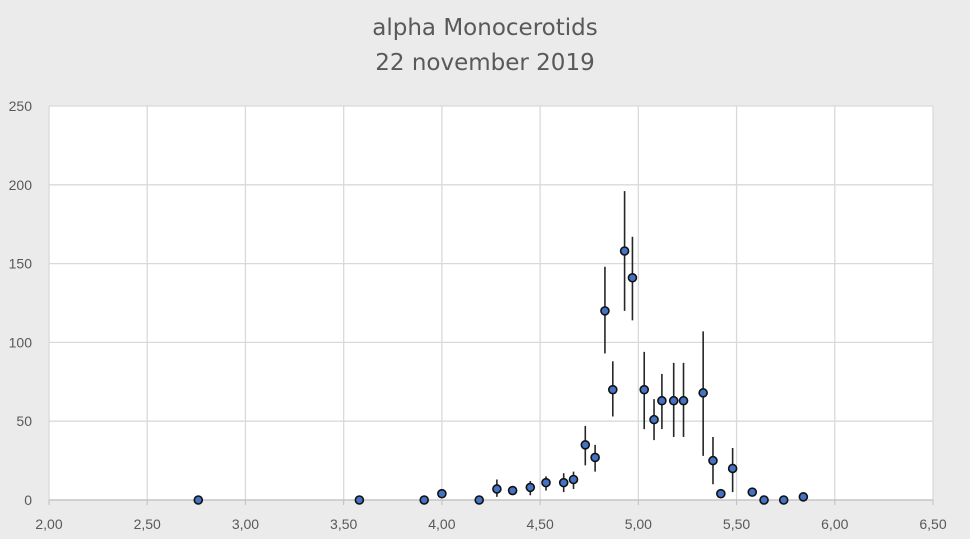  Describe the element at coordinates (343, 524) in the screenshot. I see `x-tick-label: 3,50` at that location.